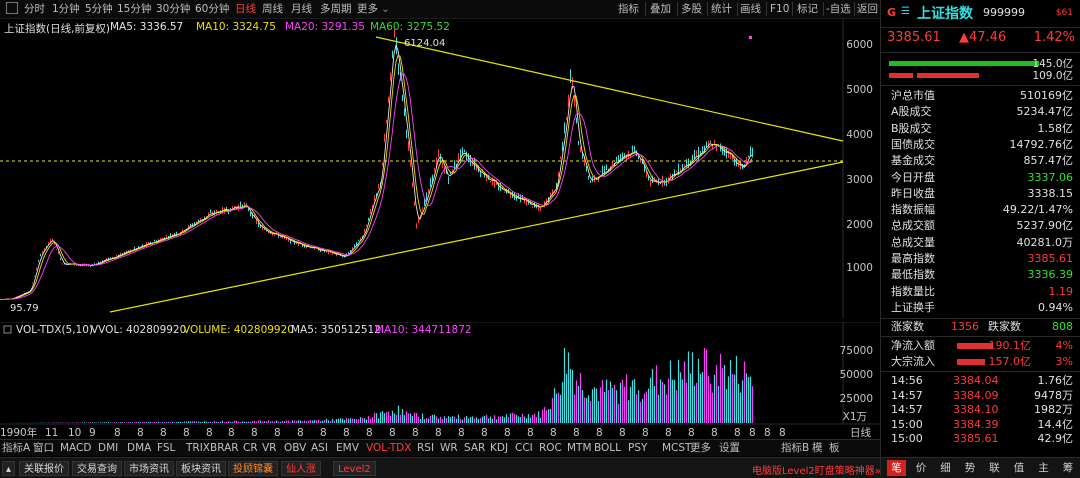 This screenshot has height=478, width=1080. Describe the element at coordinates (319, 448) in the screenshot. I see `indicator-tab: ASI` at that location.